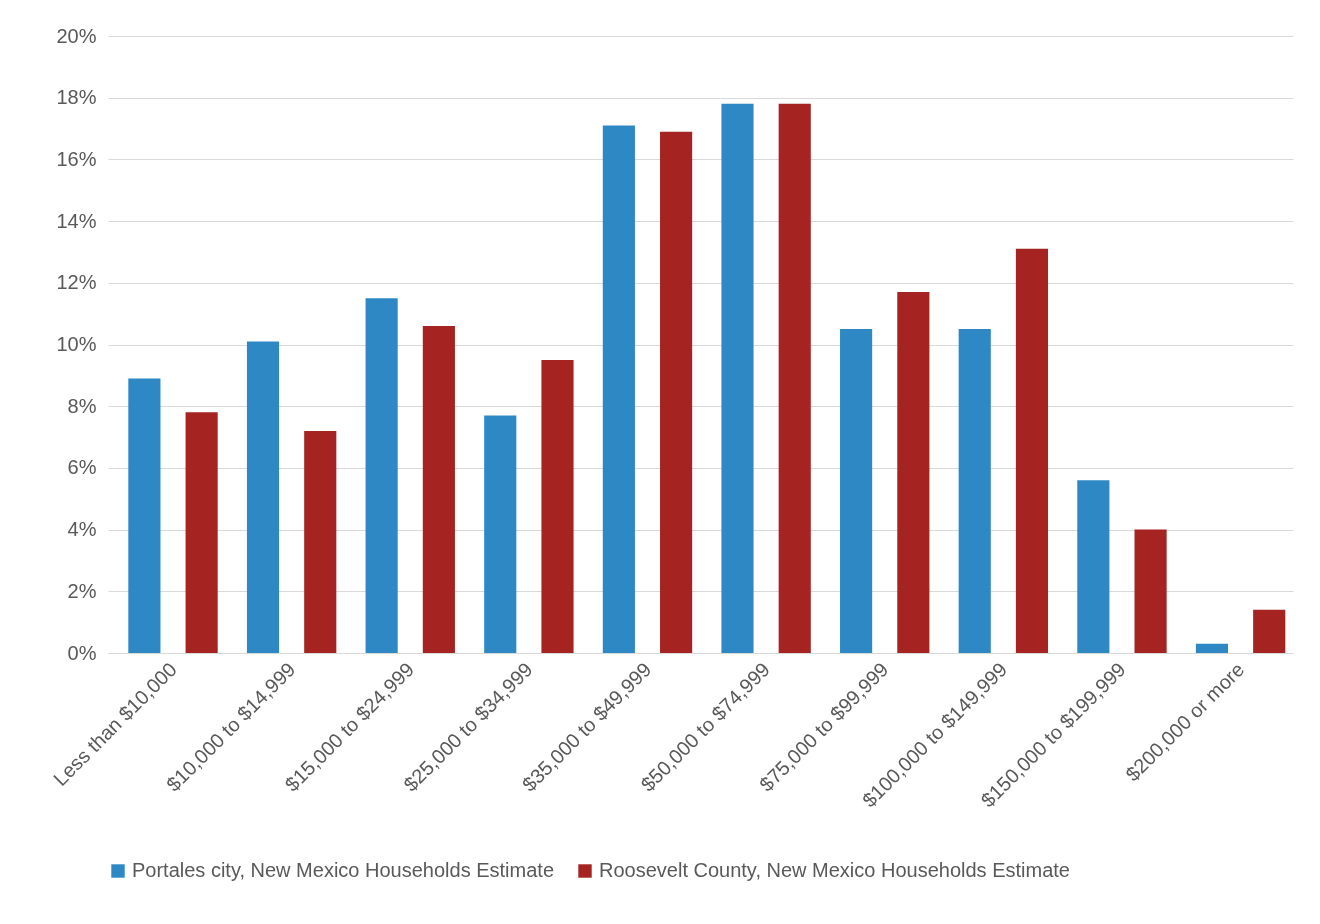  Describe the element at coordinates (76, 344) in the screenshot. I see `y-tick-label: 10%` at that location.